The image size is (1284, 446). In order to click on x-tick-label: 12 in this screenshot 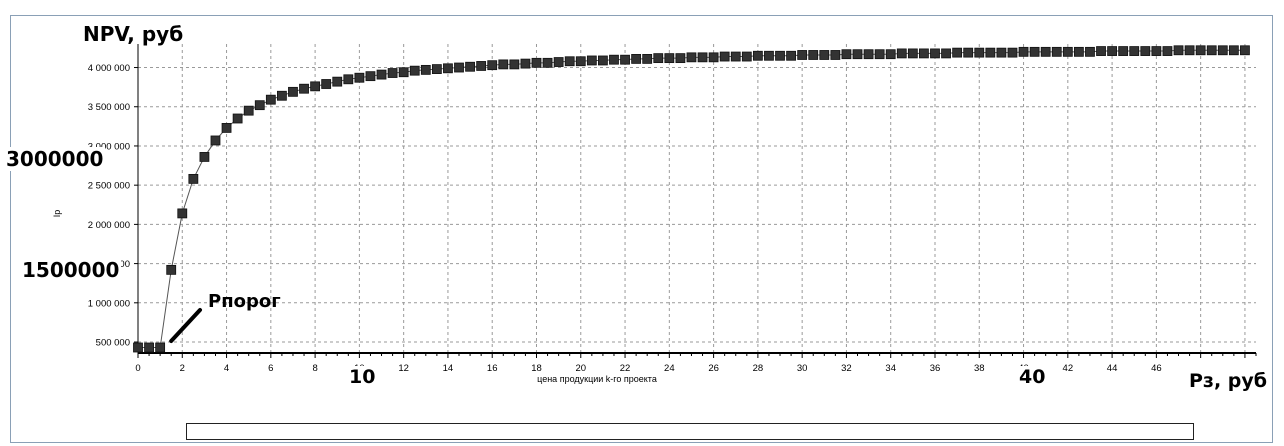, I will do `click(403, 368)`.